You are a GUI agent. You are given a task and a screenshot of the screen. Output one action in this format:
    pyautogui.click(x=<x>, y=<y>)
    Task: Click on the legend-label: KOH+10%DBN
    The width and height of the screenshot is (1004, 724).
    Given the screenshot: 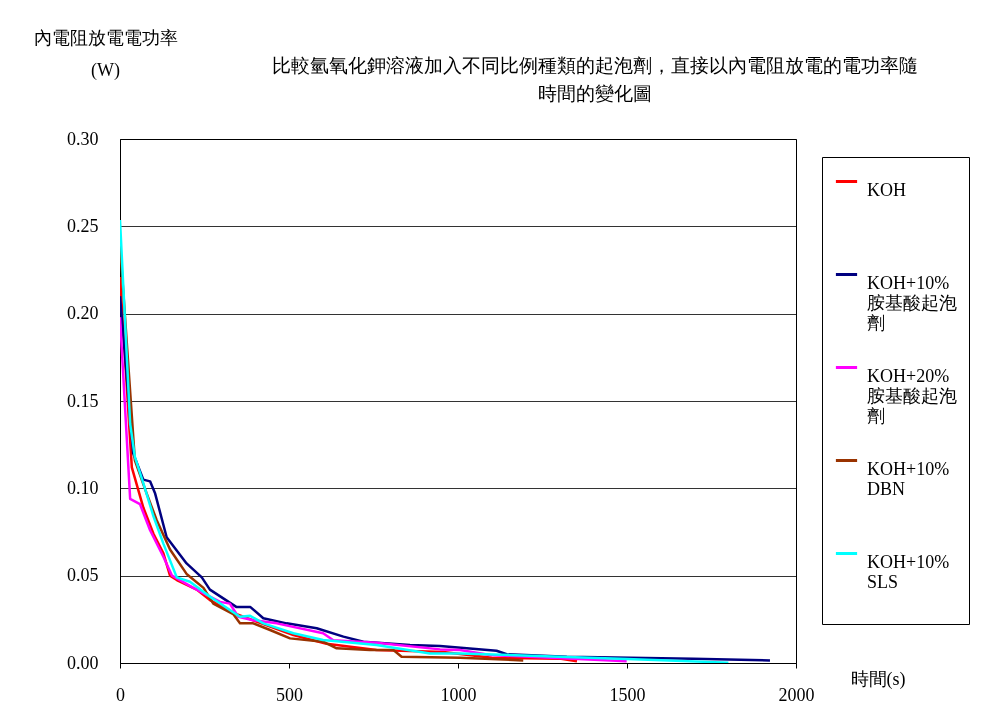 What is the action you would take?
    pyautogui.click(x=908, y=478)
    